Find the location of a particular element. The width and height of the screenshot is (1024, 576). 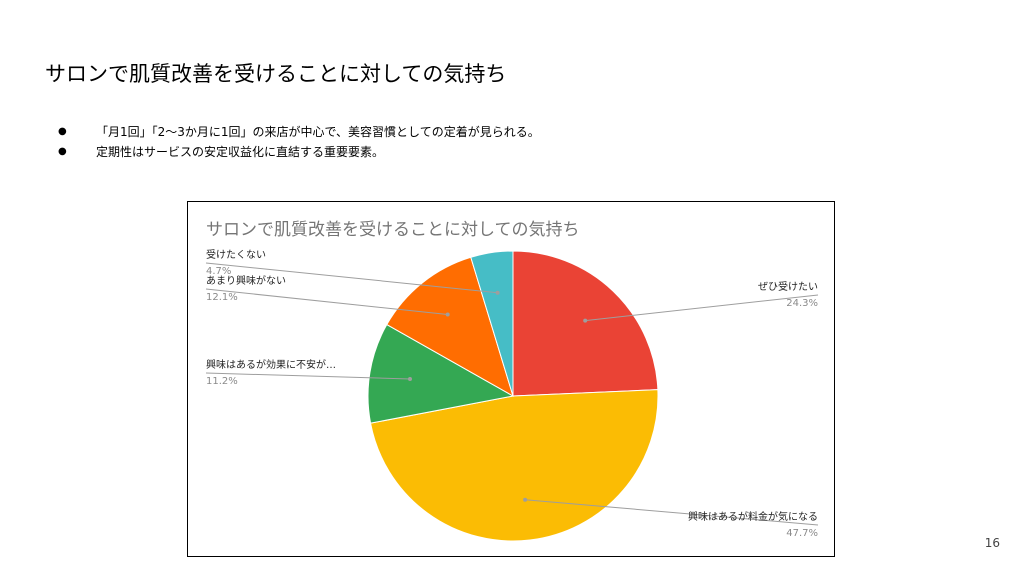

slice-value-label: 4.7% is located at coordinates (218, 271).